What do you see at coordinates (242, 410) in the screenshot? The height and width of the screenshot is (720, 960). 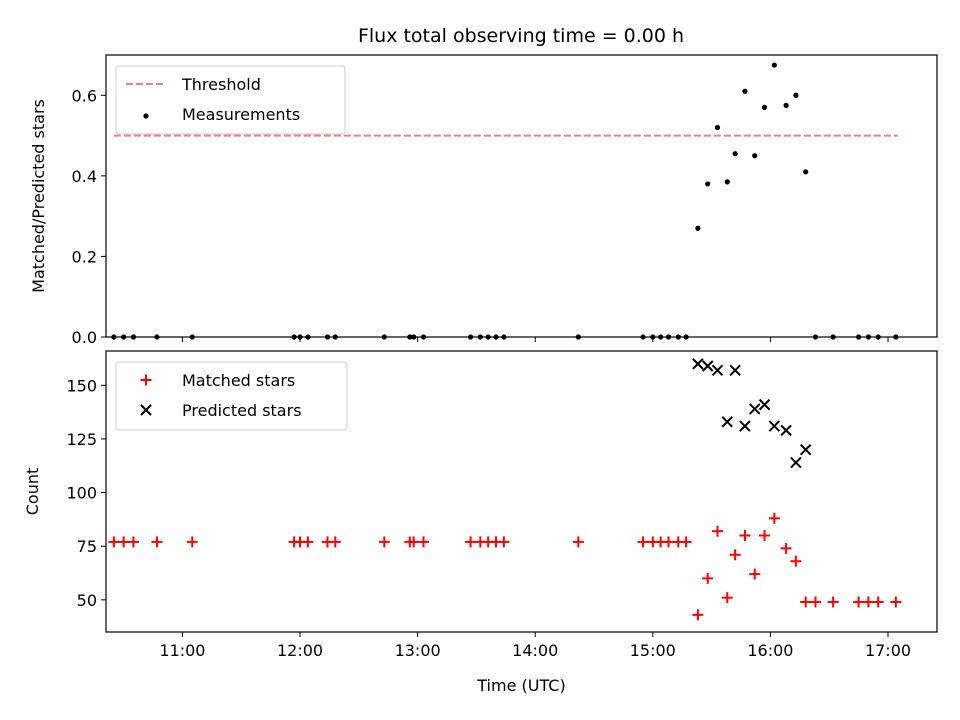 I see `legend-label: Predicted stars` at bounding box center [242, 410].